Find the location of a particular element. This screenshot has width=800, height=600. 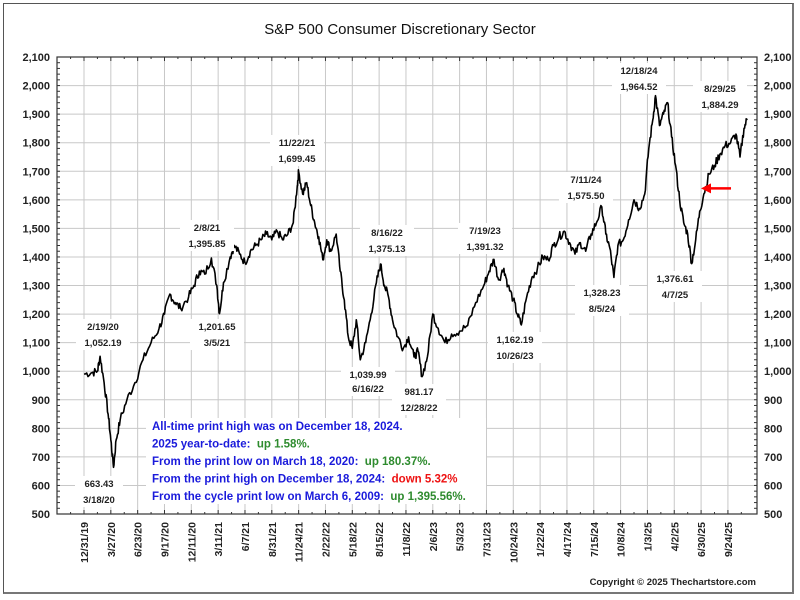

annotation-value: 1,328.23 is located at coordinates (602, 293).